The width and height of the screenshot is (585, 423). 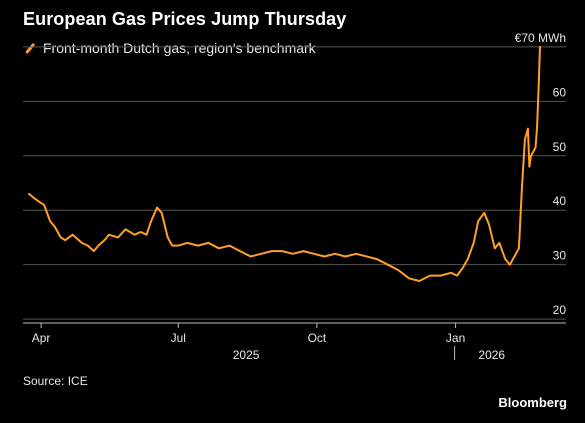 What do you see at coordinates (55, 381) in the screenshot?
I see `source-note: Source: ICE` at bounding box center [55, 381].